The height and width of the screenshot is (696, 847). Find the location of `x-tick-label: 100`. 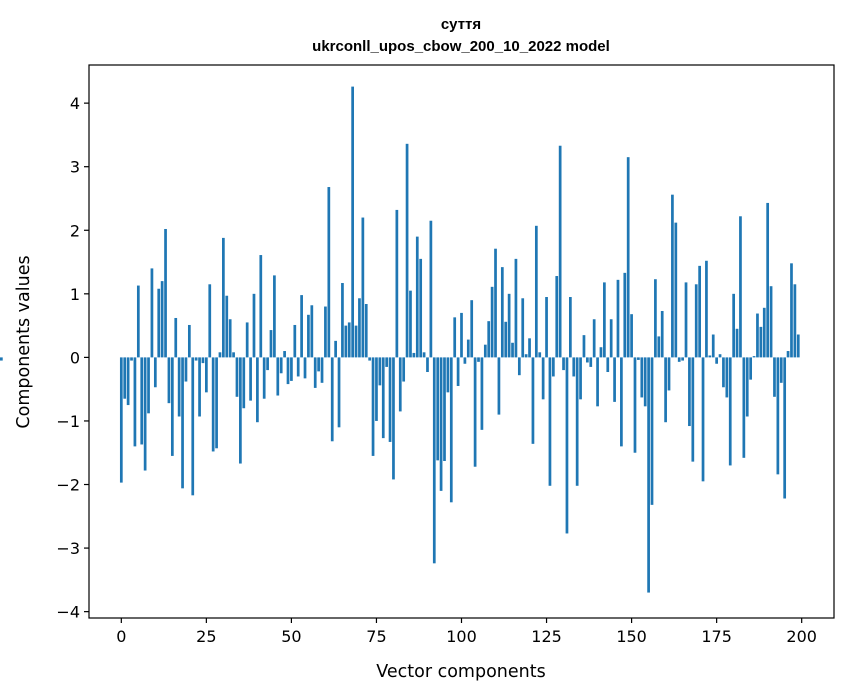

x-tick-label: 100 is located at coordinates (461, 636).